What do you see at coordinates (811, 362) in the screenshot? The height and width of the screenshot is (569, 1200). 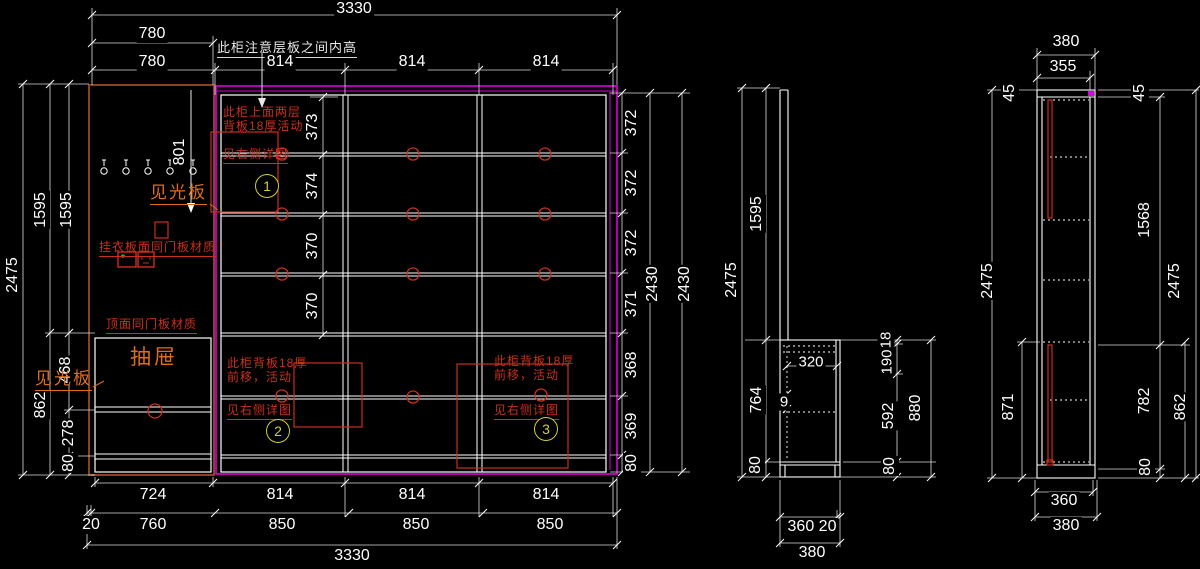 I see `sa-dim-320-depth: 320` at bounding box center [811, 362].